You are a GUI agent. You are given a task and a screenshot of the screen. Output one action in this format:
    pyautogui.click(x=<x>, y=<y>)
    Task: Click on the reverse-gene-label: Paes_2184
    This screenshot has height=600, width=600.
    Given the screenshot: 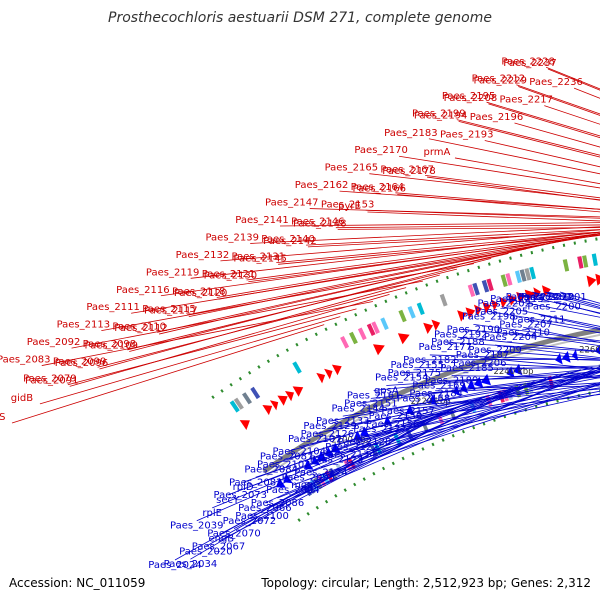 What is the action you would take?
    pyautogui.click(x=436, y=393)
    